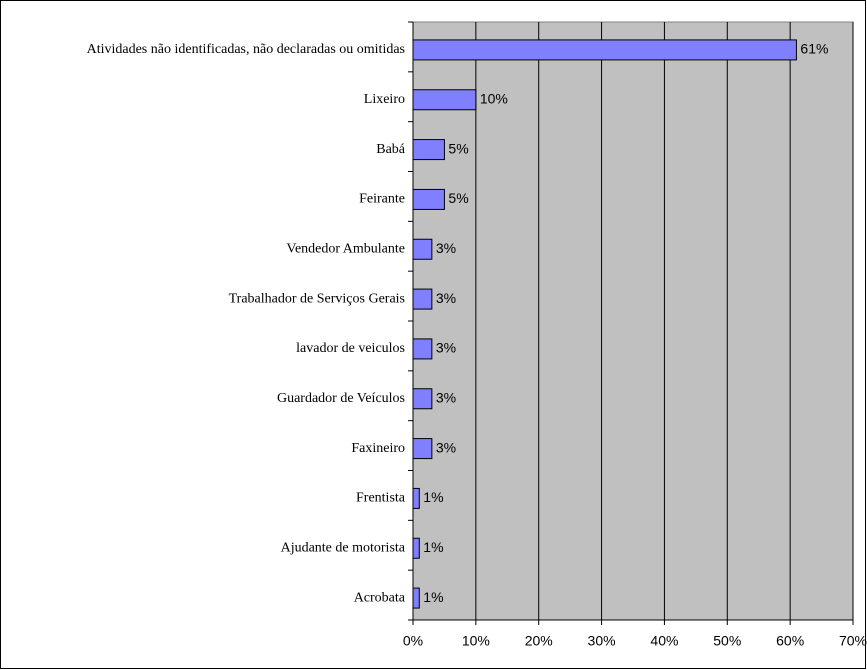 This screenshot has width=867, height=670. Describe the element at coordinates (664, 641) in the screenshot. I see `x-tick-label: 40%` at that location.